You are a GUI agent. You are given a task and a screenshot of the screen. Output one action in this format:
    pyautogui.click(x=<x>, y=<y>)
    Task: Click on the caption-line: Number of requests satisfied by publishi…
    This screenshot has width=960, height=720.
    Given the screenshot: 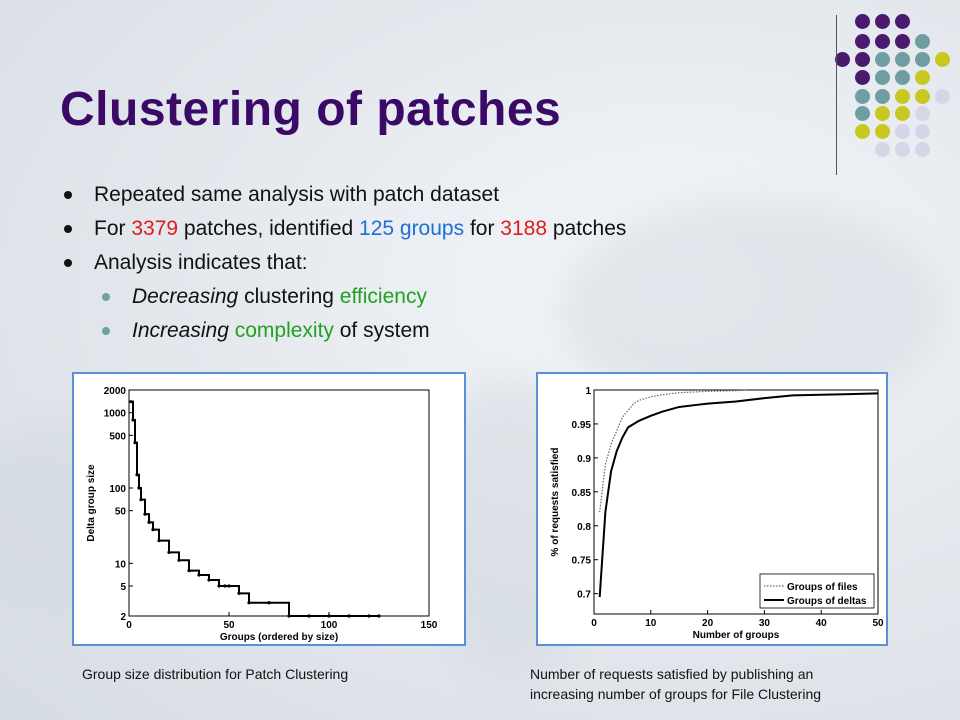 What is the action you would take?
    pyautogui.click(x=672, y=674)
    